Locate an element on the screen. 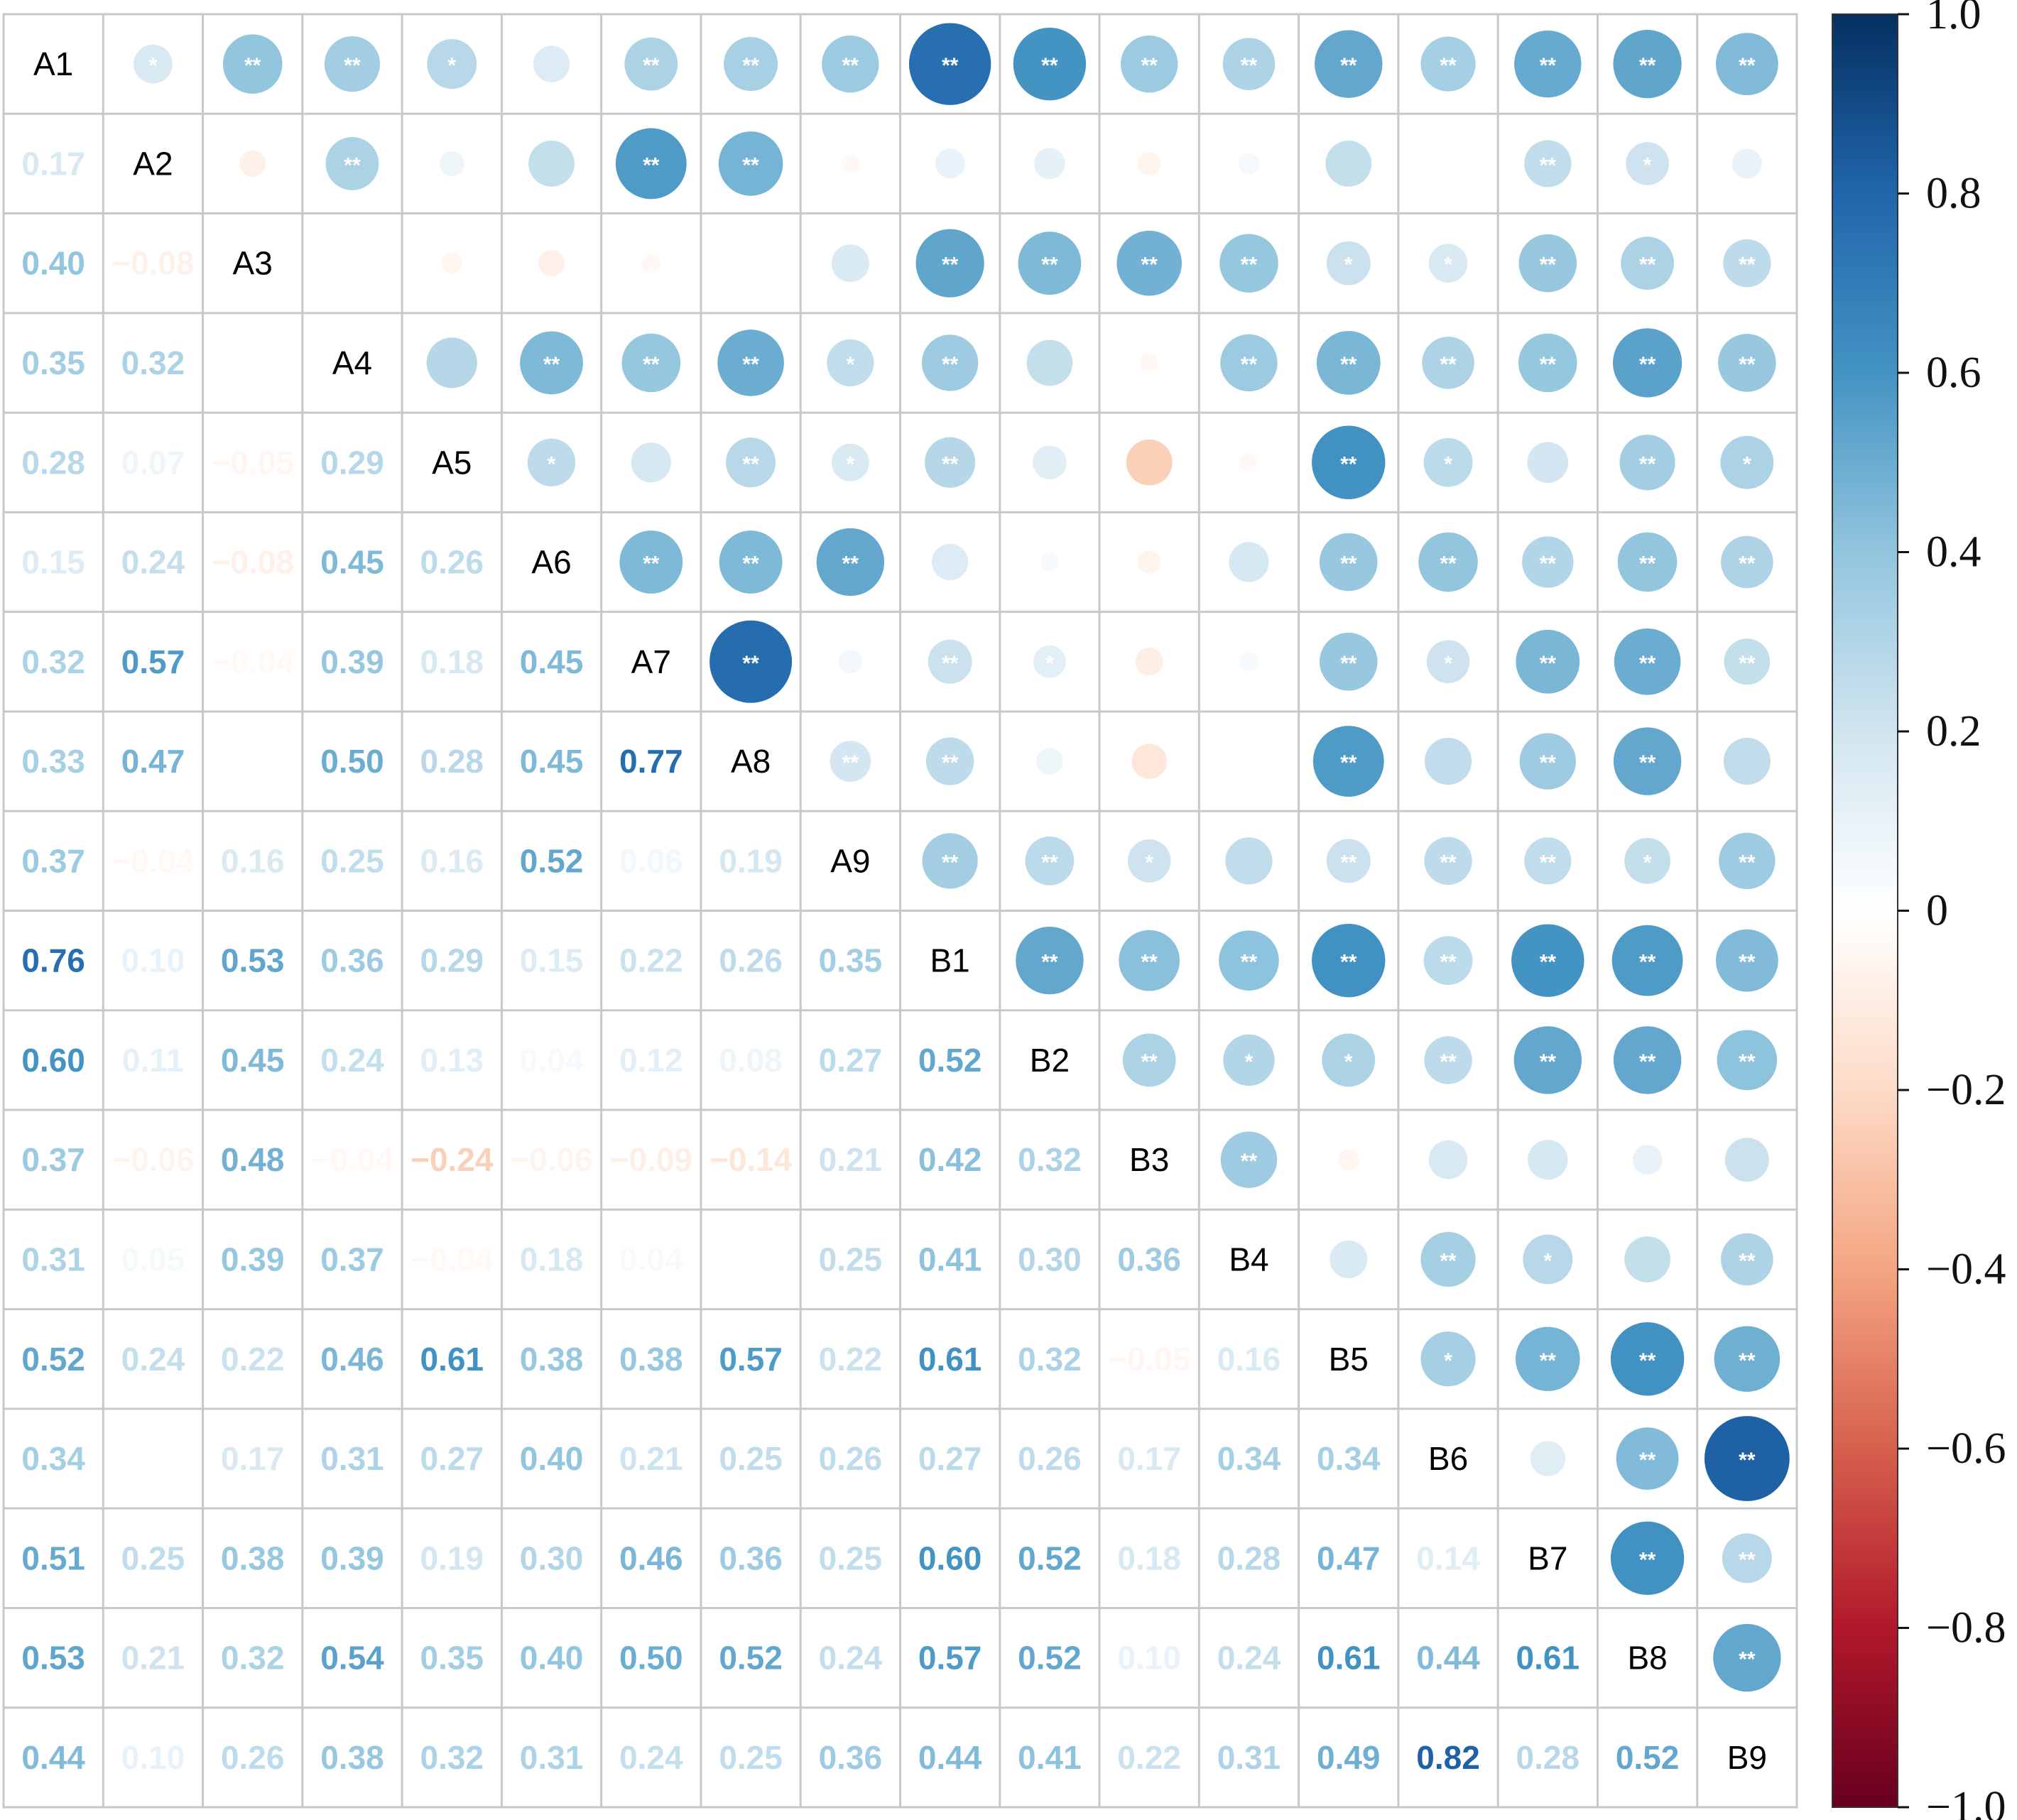 This screenshot has width=2017, height=1820. correlation-value: 0.04 is located at coordinates (651, 1259).